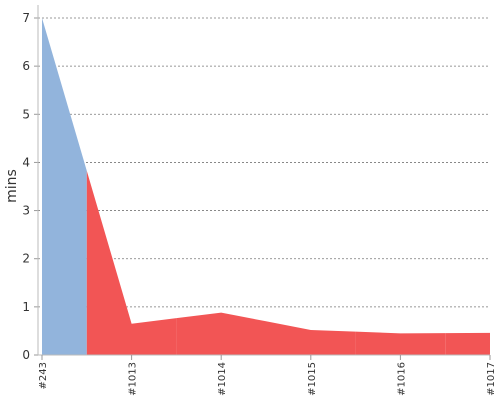  What do you see at coordinates (26, 18) in the screenshot?
I see `y-tick-label: 7` at bounding box center [26, 18].